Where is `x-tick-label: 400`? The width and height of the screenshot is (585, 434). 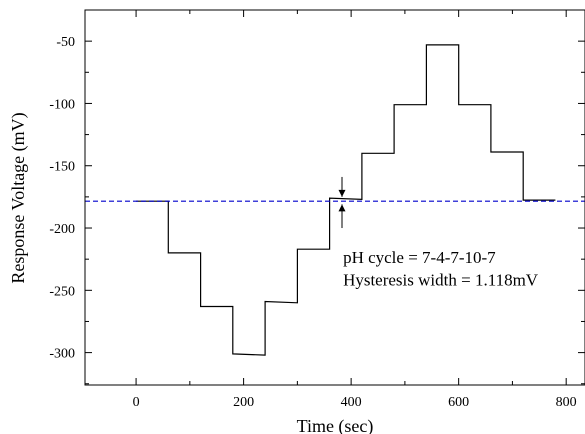 x-tick-label: 400 is located at coordinates (351, 402).